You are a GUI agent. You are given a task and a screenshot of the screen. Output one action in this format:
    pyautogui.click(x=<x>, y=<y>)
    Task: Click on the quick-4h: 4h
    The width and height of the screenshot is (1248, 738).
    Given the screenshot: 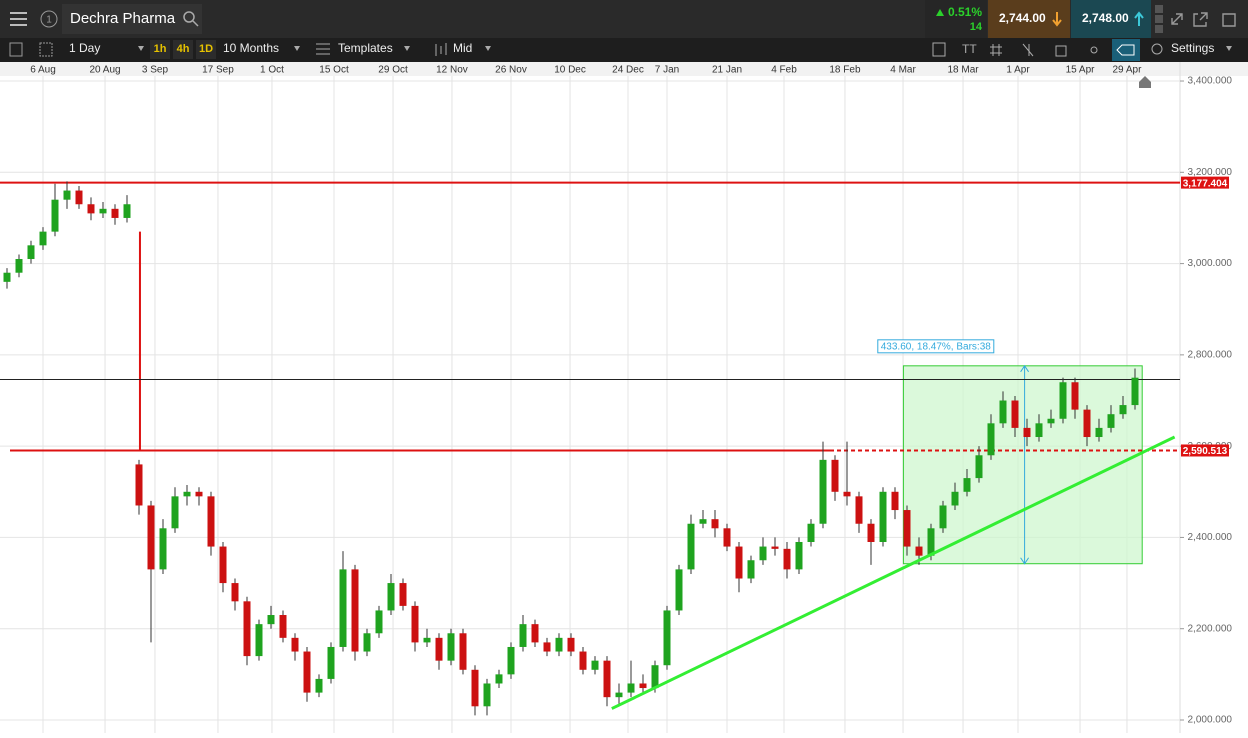 What is the action you would take?
    pyautogui.click(x=183, y=49)
    